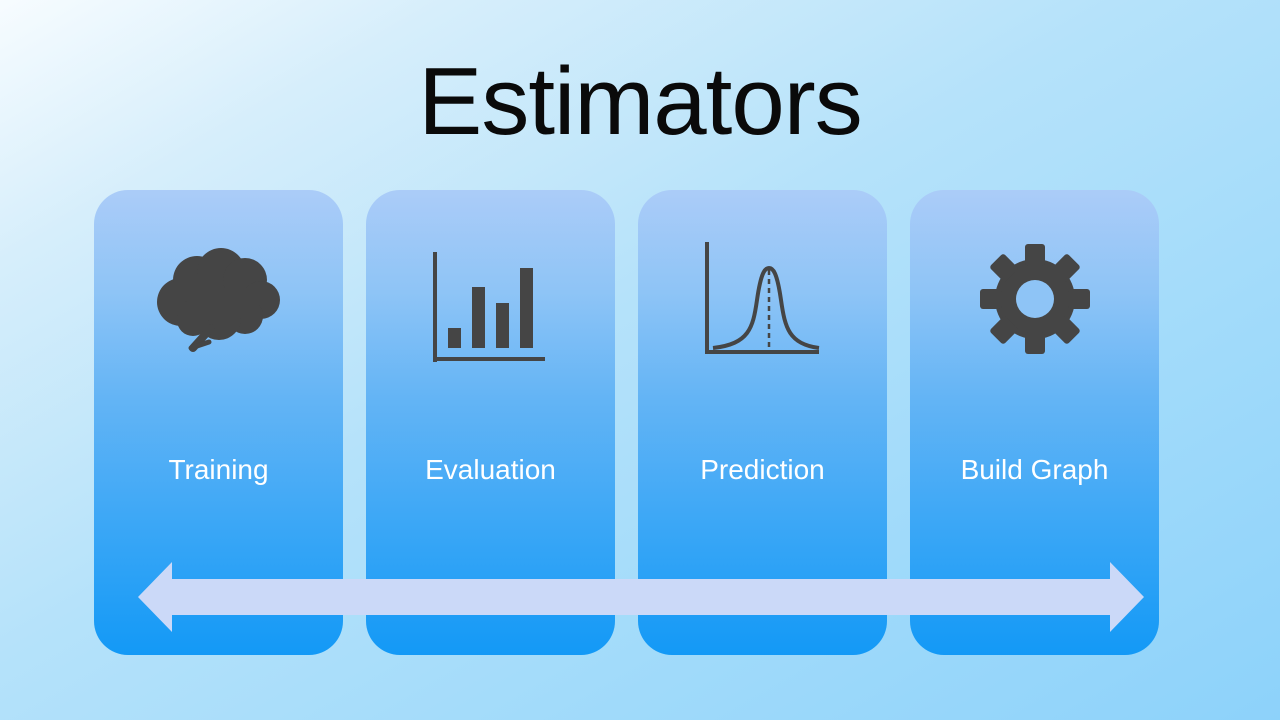  What do you see at coordinates (1034, 300) in the screenshot?
I see `gear-icon` at bounding box center [1034, 300].